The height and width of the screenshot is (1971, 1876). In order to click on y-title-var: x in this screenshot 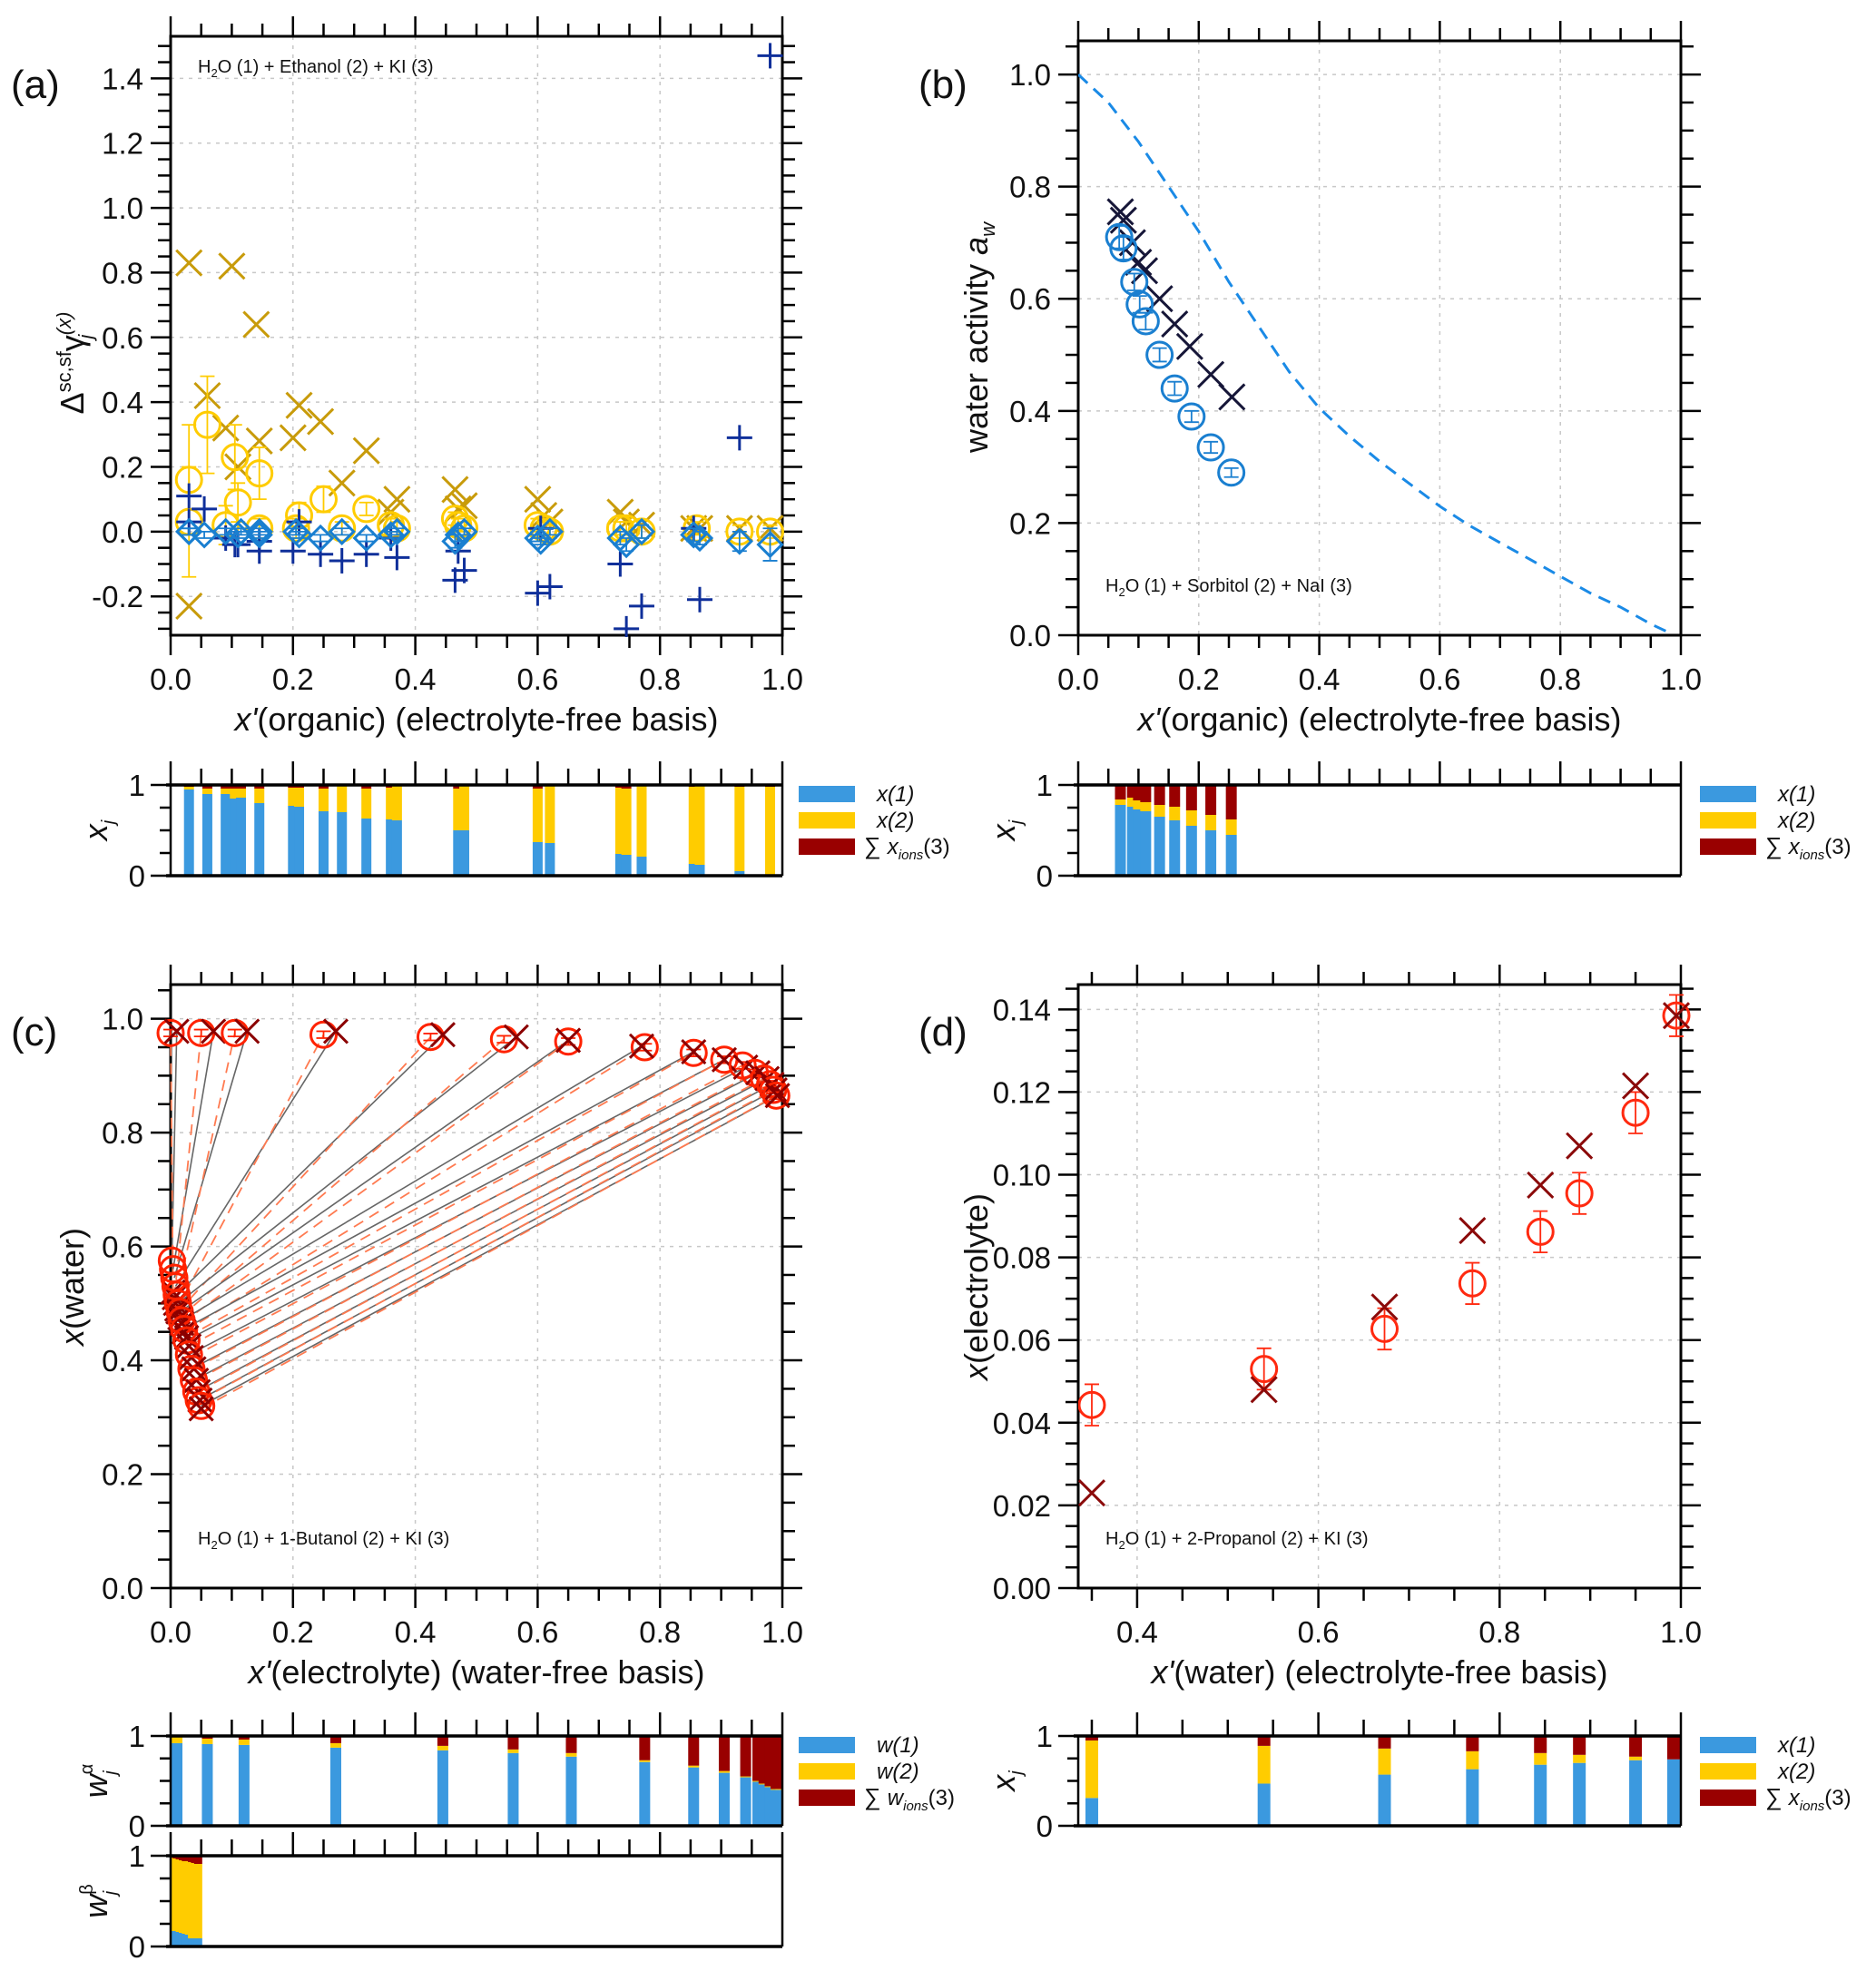, I will do `click(1004, 832)`.